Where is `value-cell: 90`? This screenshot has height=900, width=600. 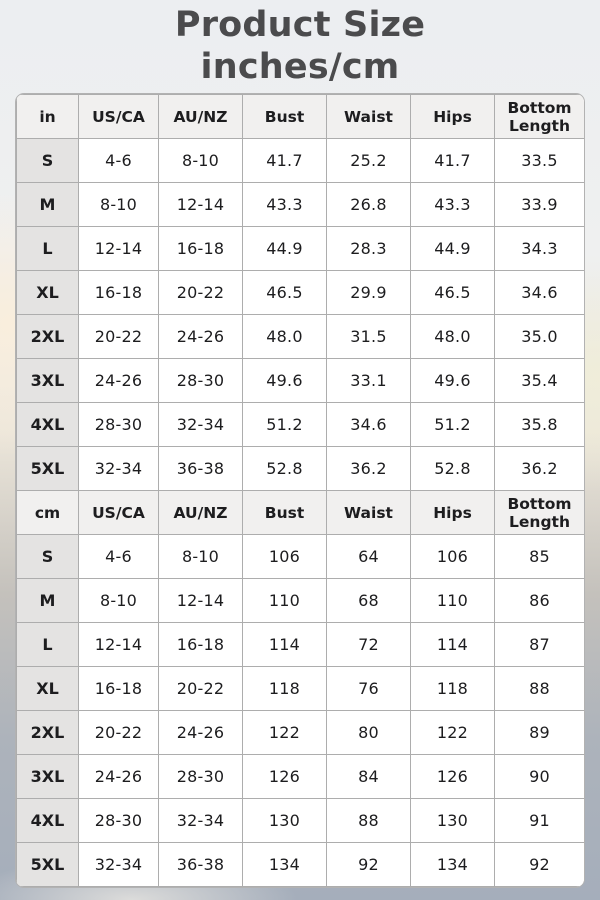 value-cell: 90 is located at coordinates (539, 776).